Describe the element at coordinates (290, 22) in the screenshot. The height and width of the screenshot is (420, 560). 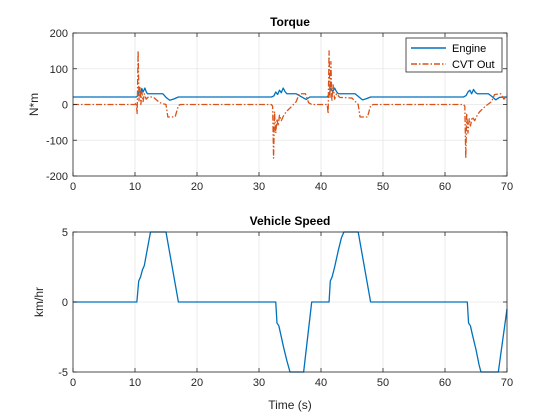
I see `torque-title: Torque` at that location.